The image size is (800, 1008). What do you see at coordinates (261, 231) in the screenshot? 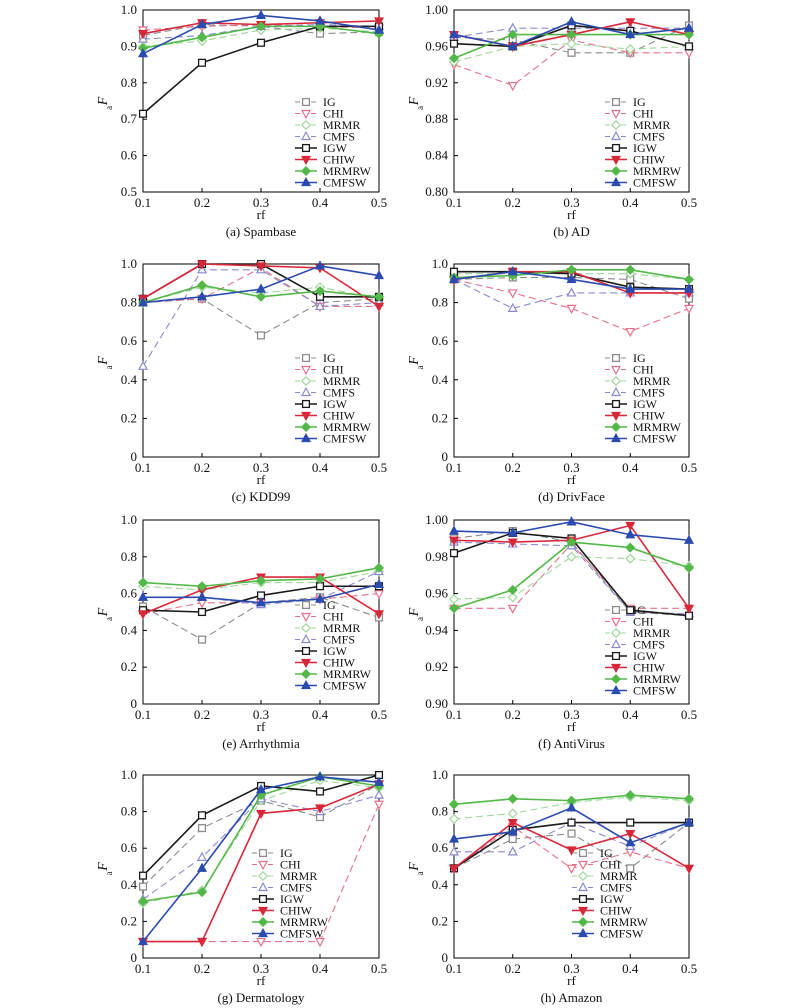
I see `panel-caption: (a) Spambase` at bounding box center [261, 231].